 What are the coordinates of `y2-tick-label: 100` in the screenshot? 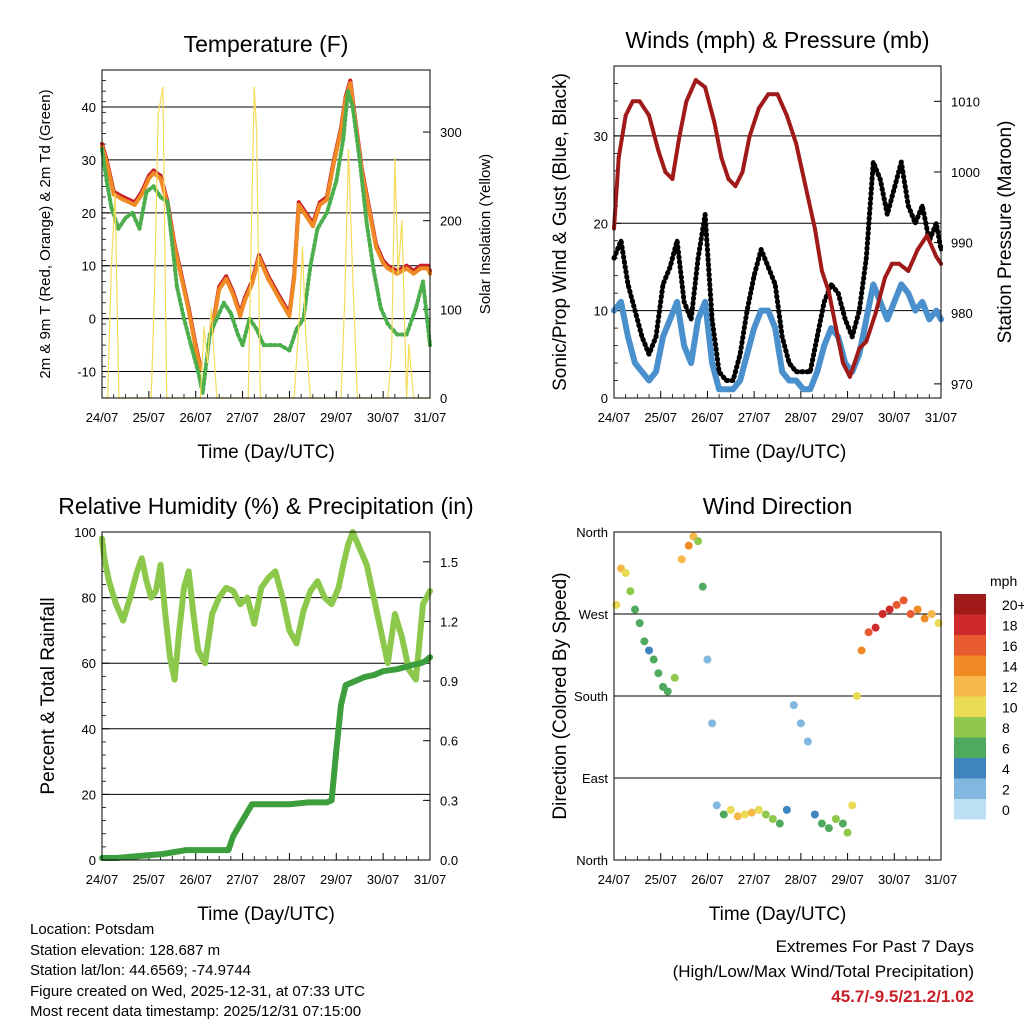 It's located at (451, 309).